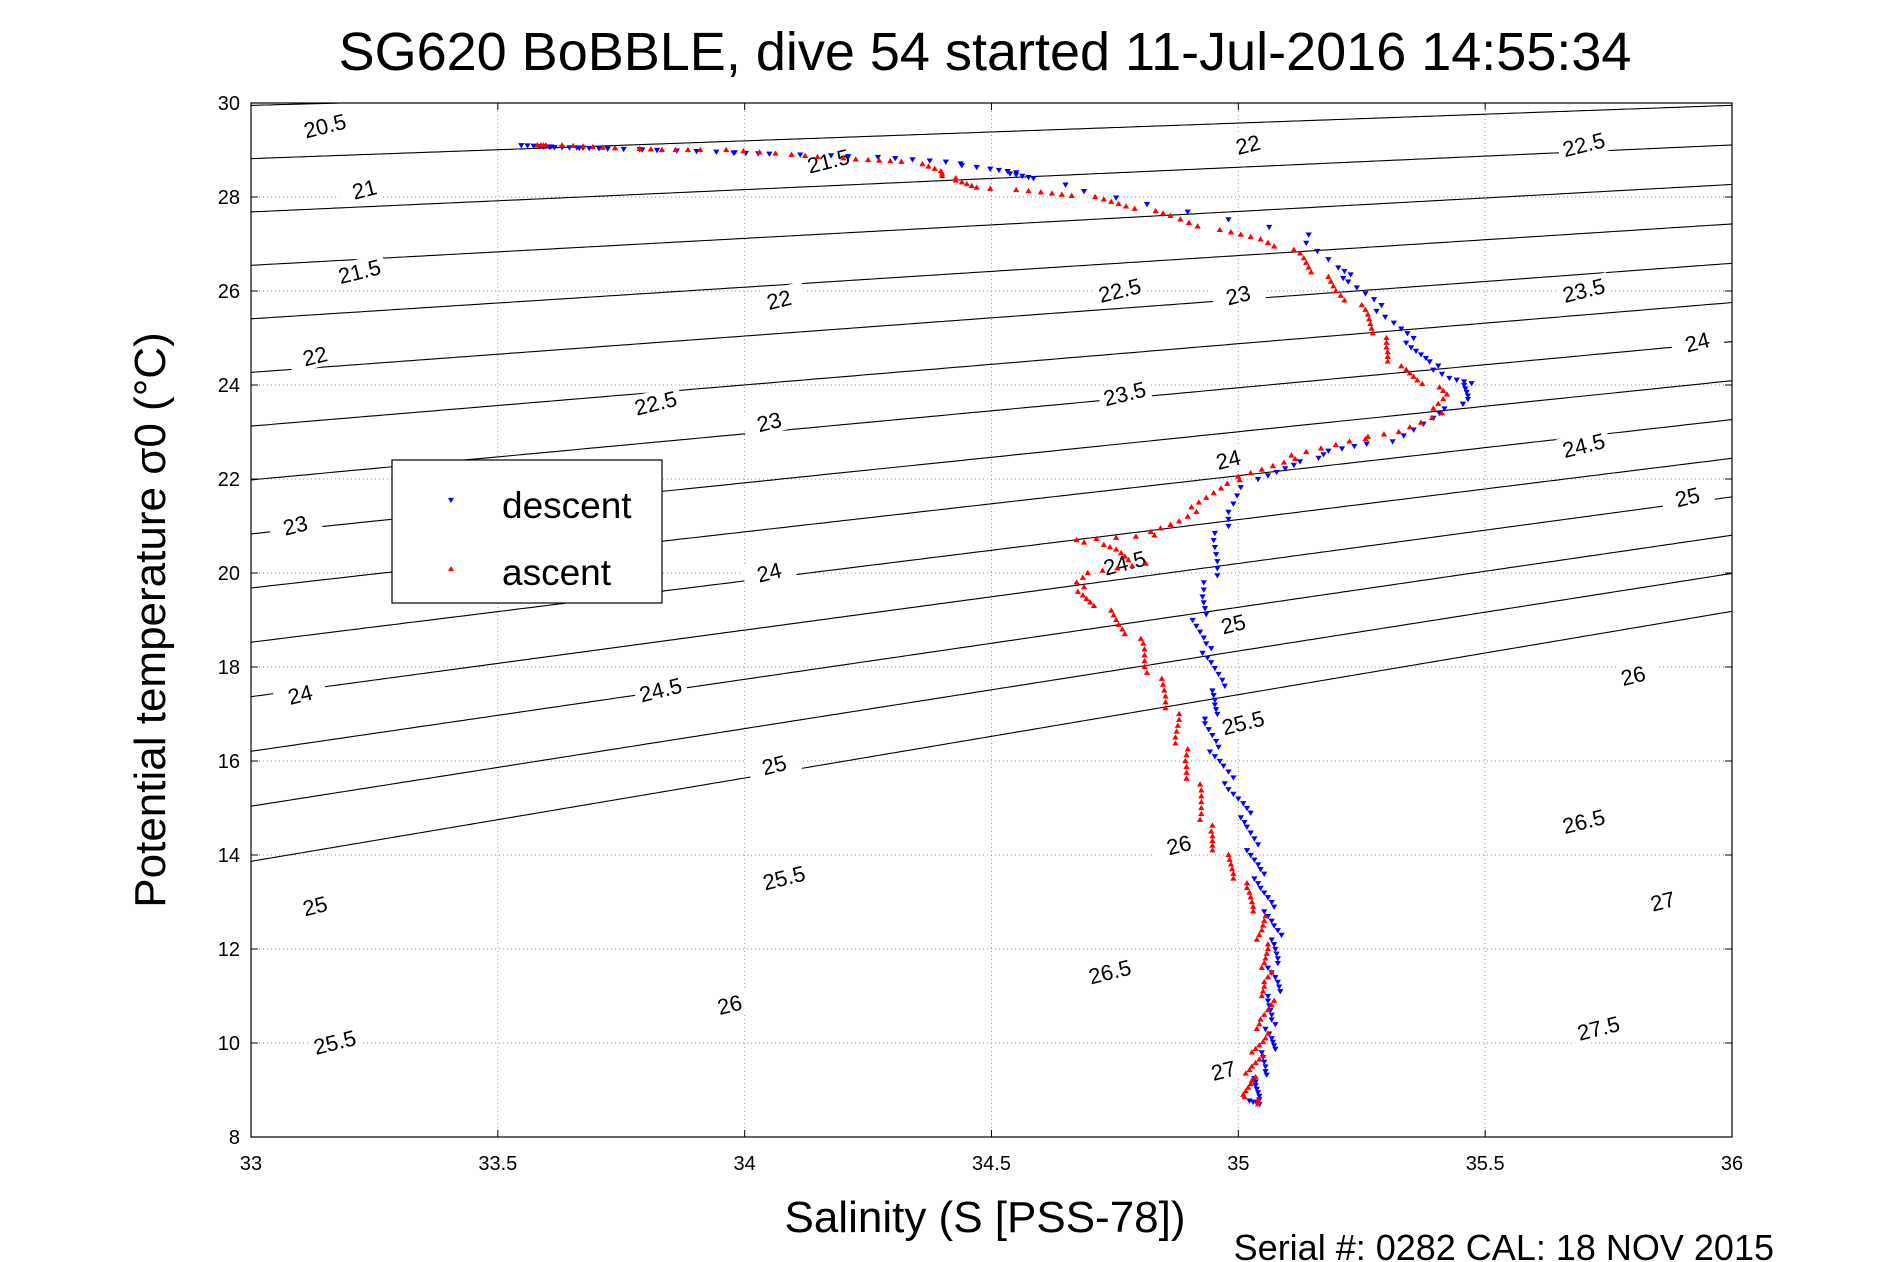 This screenshot has width=1891, height=1262. Describe the element at coordinates (1663, 901) in the screenshot. I see `contour-label: 27` at that location.